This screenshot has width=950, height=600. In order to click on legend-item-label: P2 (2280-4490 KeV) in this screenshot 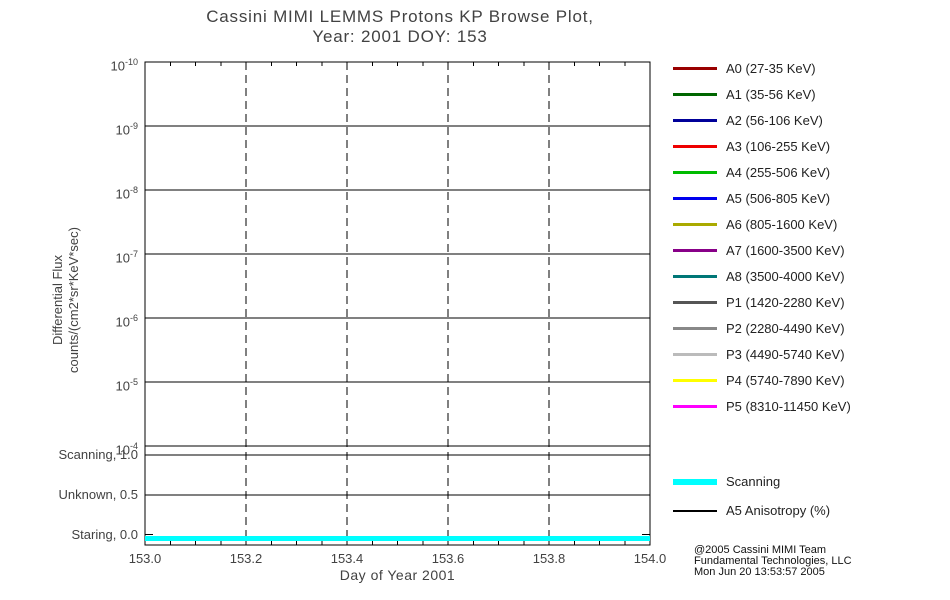, I will do `click(785, 328)`.